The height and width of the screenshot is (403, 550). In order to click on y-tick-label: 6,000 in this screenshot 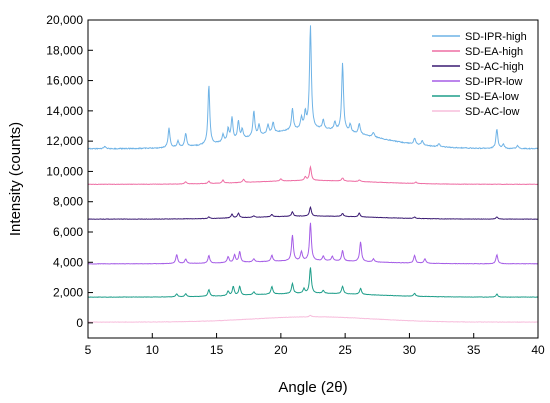, I will do `click(68, 232)`.